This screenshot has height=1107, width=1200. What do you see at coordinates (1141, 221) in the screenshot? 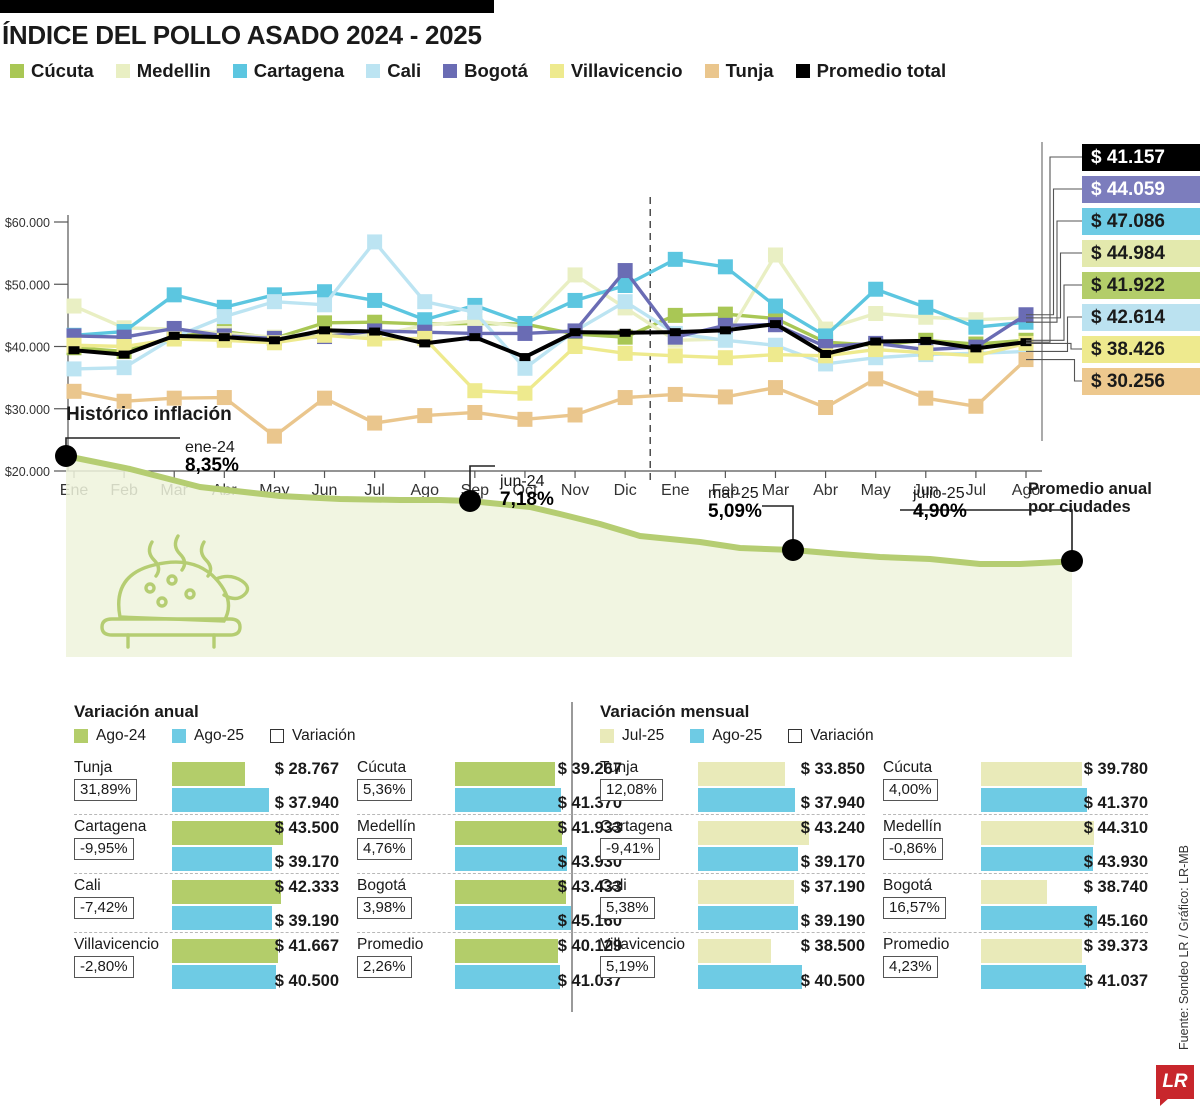
I see `annual-average-chip-cartagena: $ 47.086` at bounding box center [1141, 221].